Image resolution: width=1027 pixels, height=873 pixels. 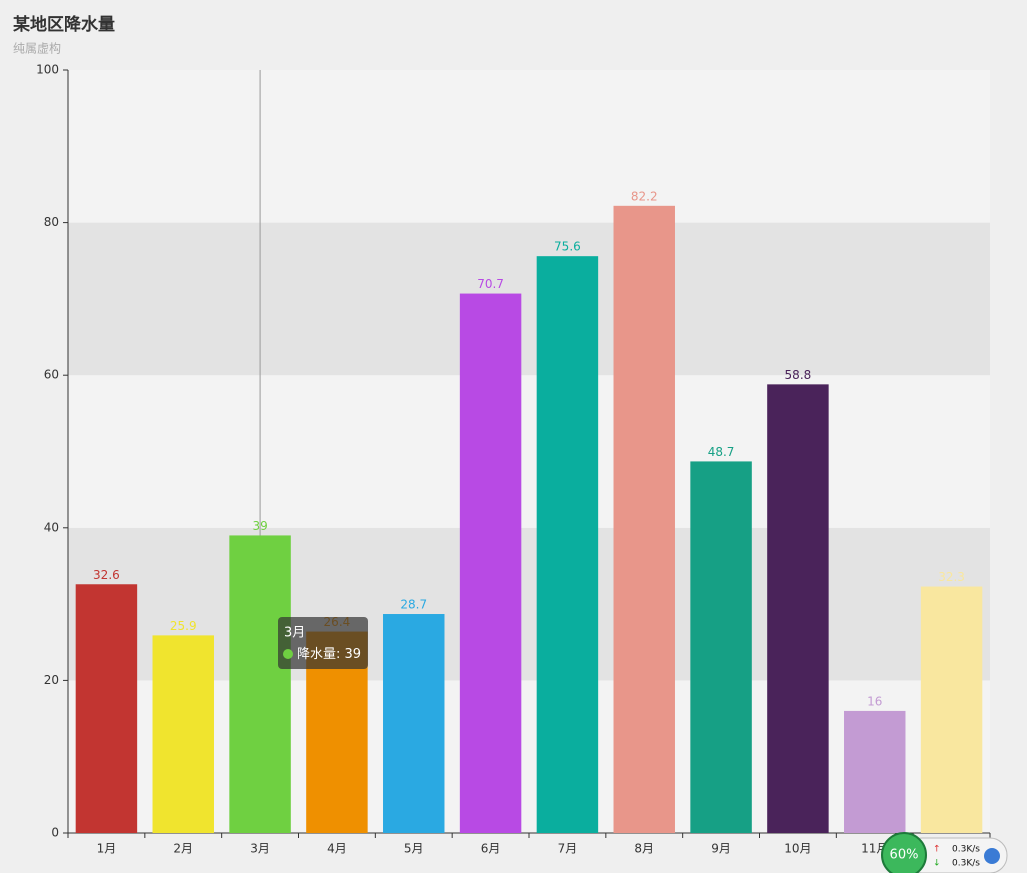 What do you see at coordinates (567, 247) in the screenshot?
I see `data-label: 75.6` at bounding box center [567, 247].